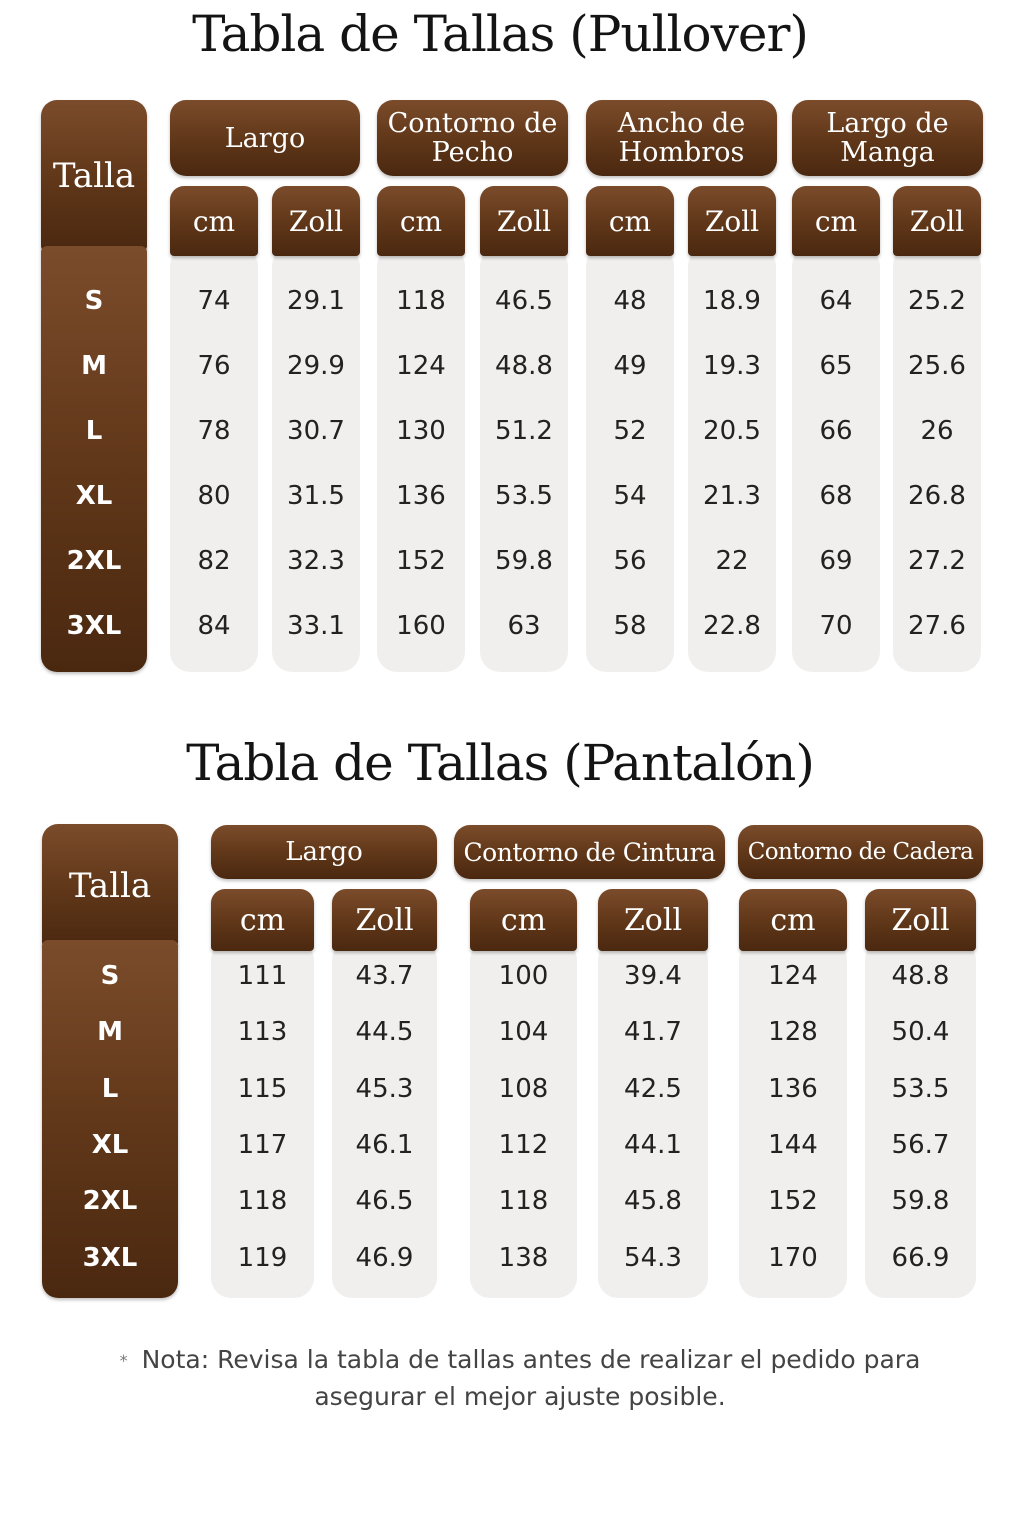  I want to click on pants-largo-cm-column: 111 113 115 117 118 119, so click(262, 1119).